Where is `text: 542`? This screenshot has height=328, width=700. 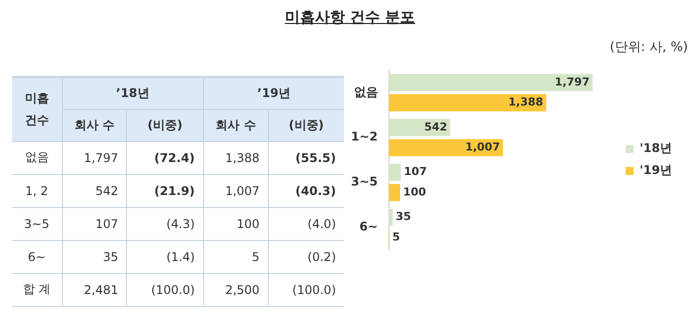 text: 542 is located at coordinates (94, 190).